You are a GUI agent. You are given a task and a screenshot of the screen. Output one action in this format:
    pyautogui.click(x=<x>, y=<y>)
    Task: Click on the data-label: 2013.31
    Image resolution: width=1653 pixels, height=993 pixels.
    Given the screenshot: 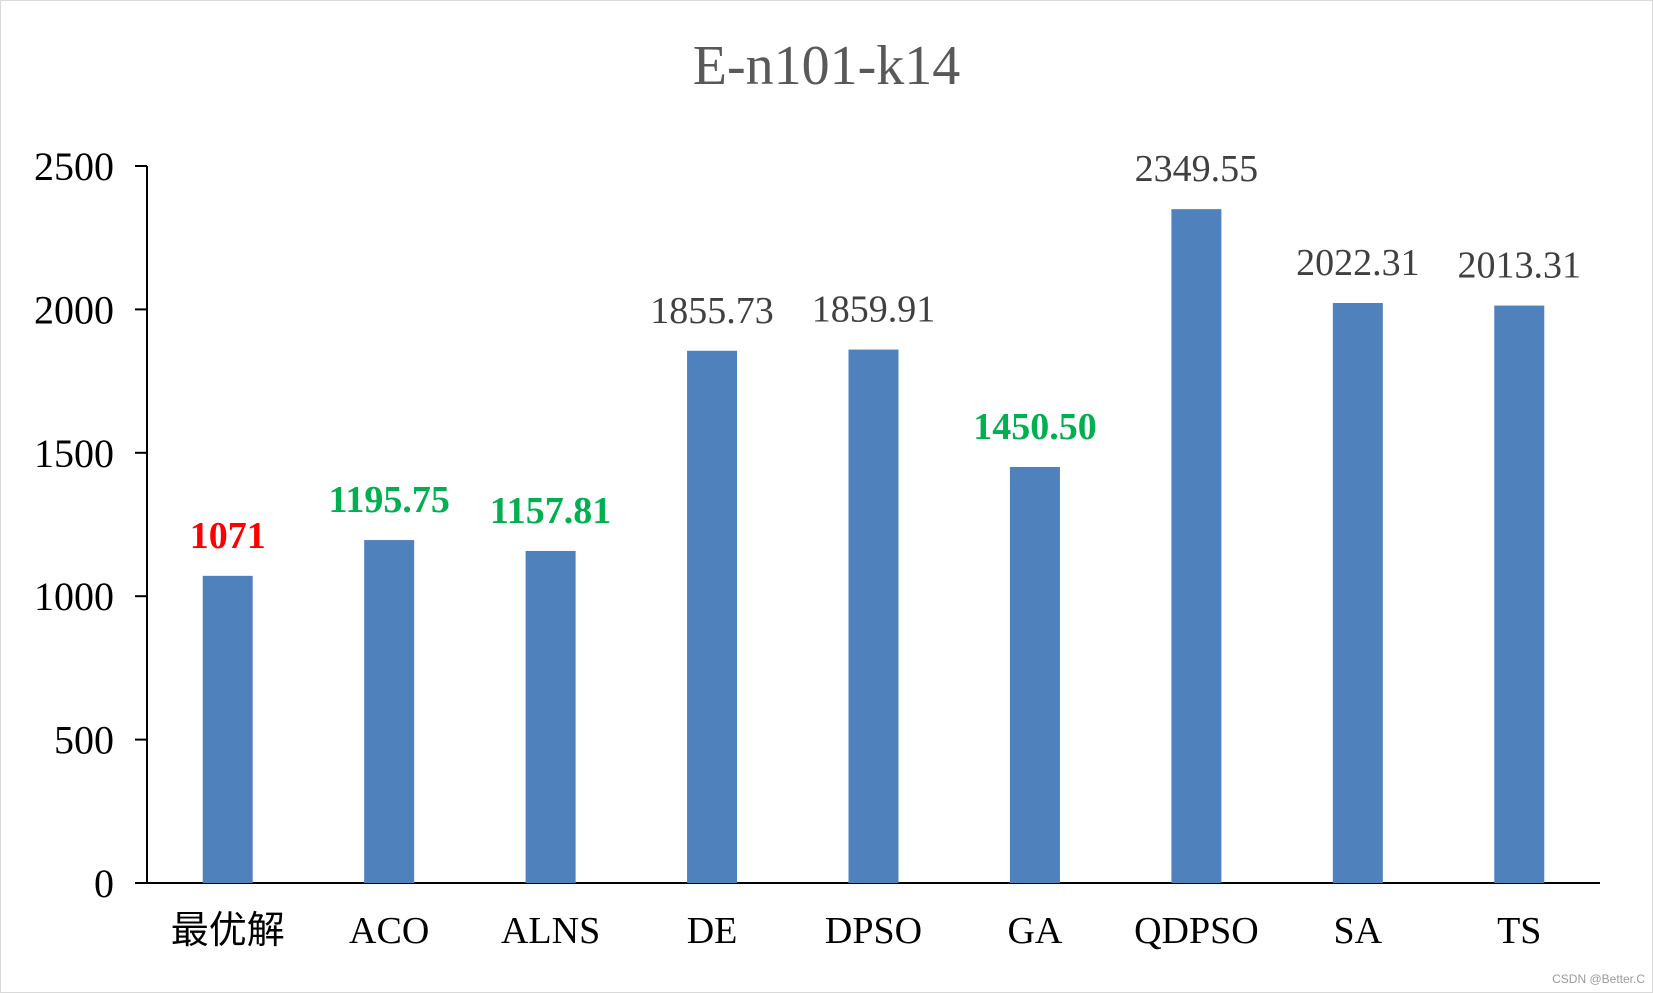 What is the action you would take?
    pyautogui.click(x=1520, y=266)
    